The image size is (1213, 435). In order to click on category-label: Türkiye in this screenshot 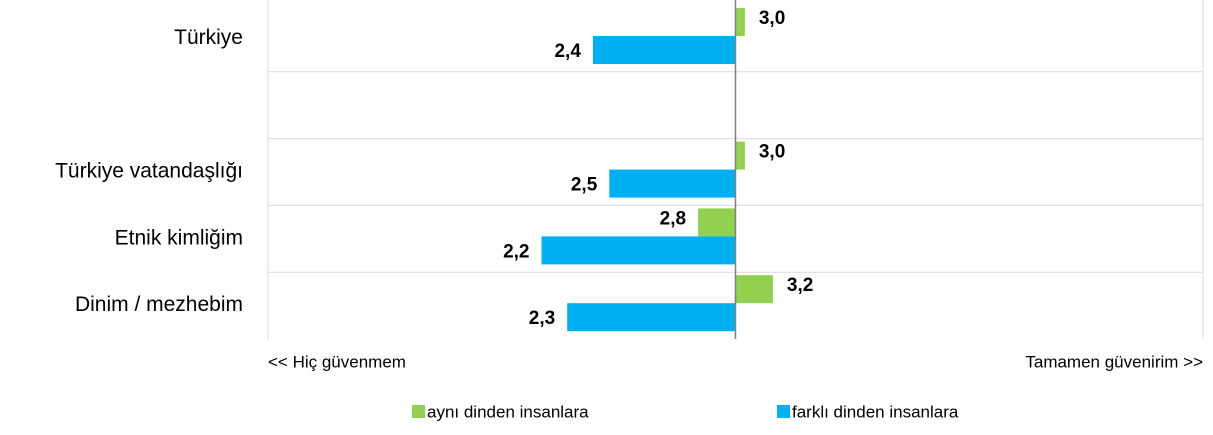, I will do `click(208, 37)`.